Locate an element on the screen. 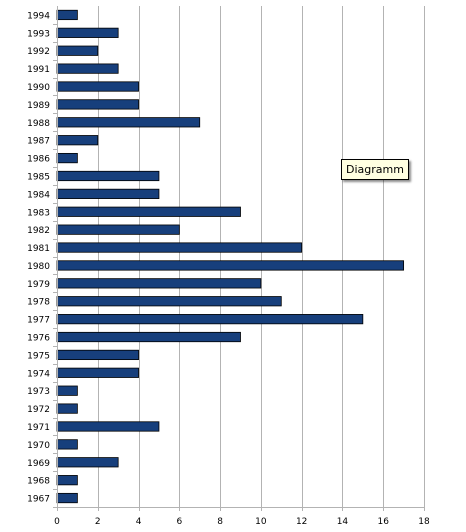 Image resolution: width=466 pixels, height=532 pixels. y-tick-label: 1977 is located at coordinates (38, 321).